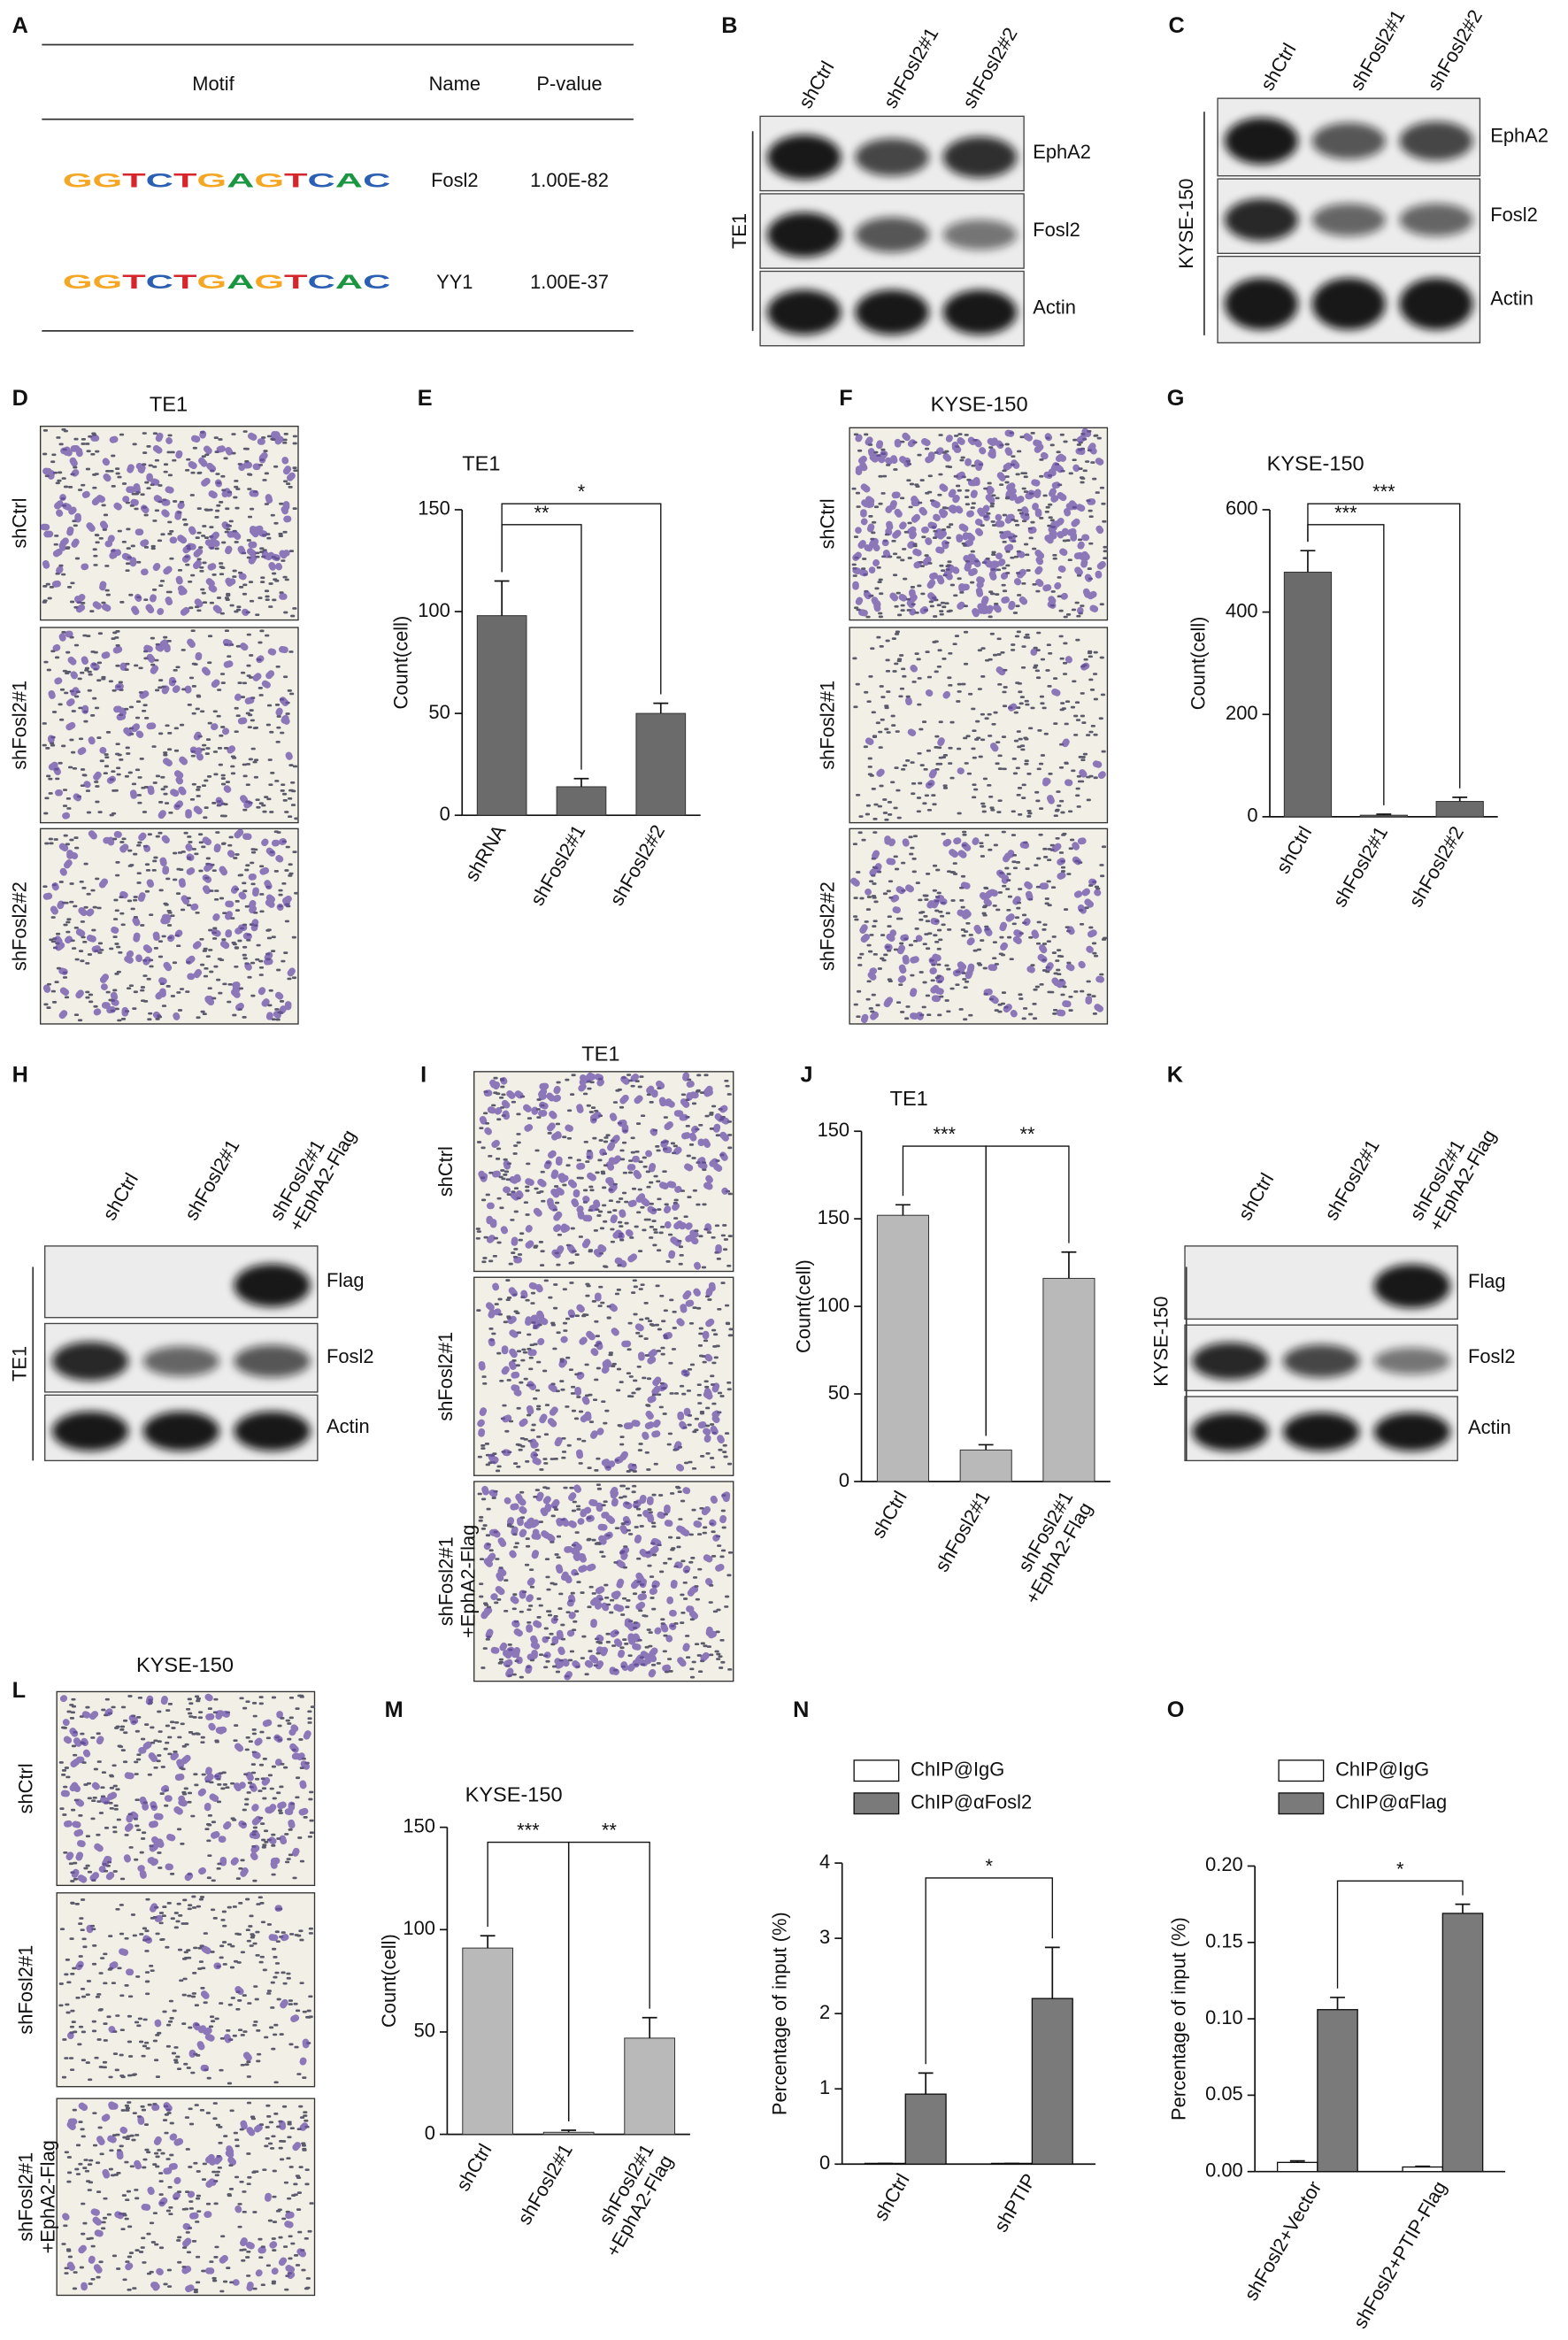 The image size is (1568, 2340). What do you see at coordinates (1224, 2093) in the screenshot?
I see `y-tick-label: 0.05` at bounding box center [1224, 2093].